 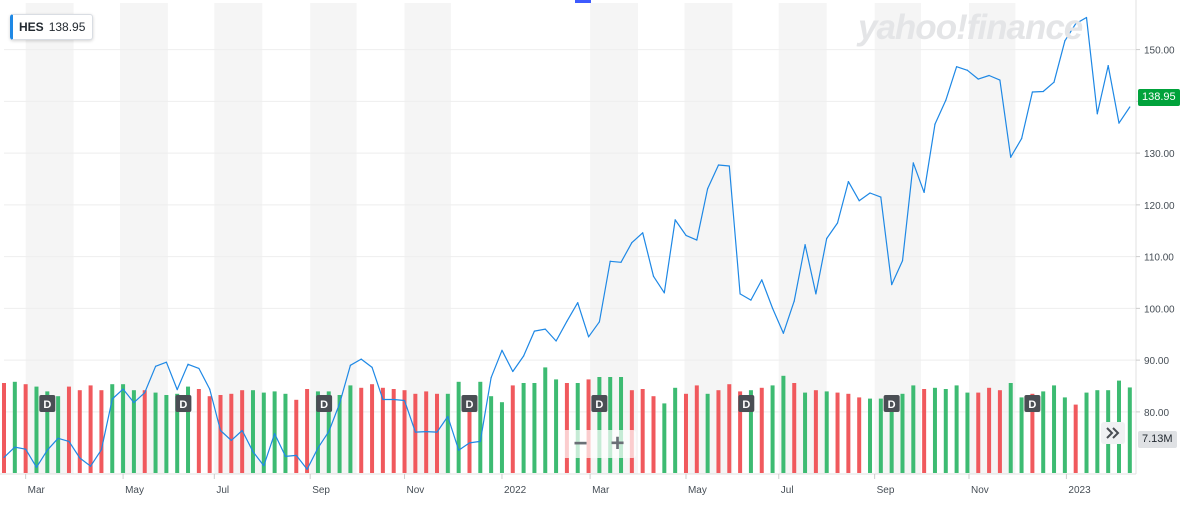 I want to click on plus-icon: +, so click(x=617, y=443).